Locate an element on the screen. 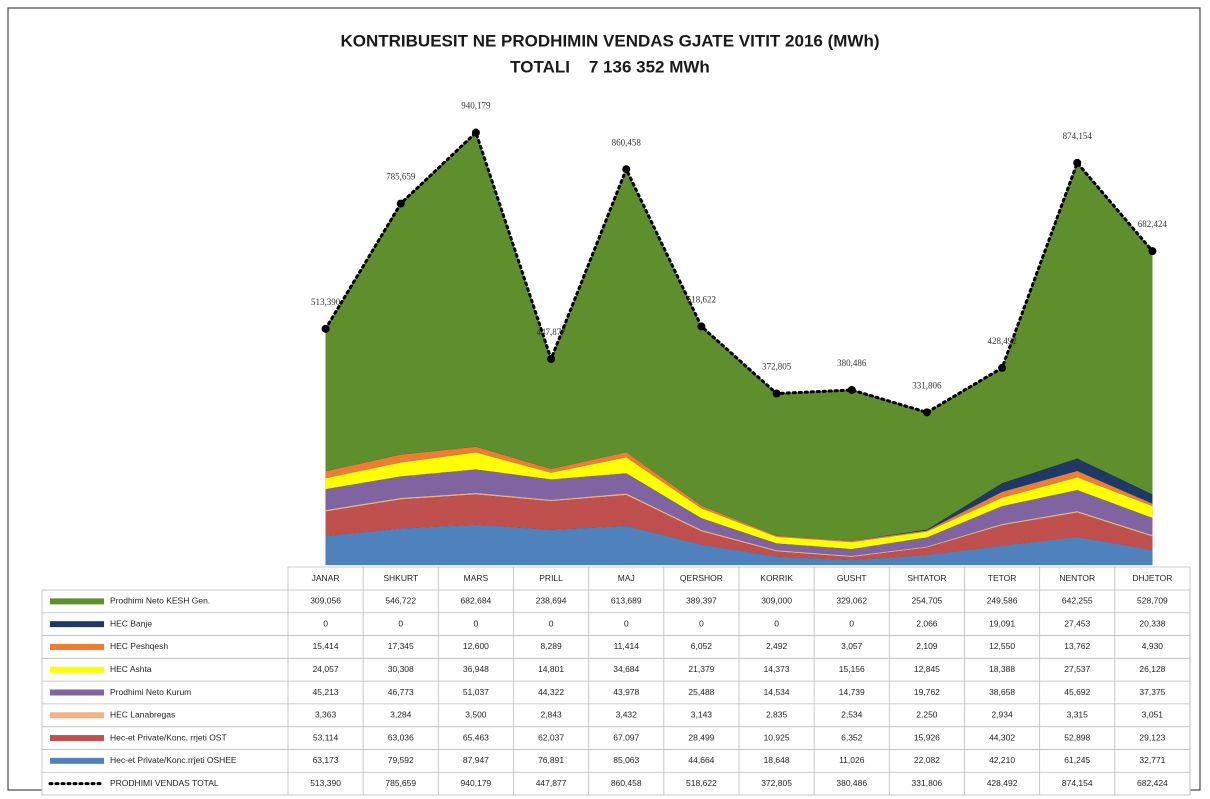  table-cell: 2,066 is located at coordinates (927, 623).